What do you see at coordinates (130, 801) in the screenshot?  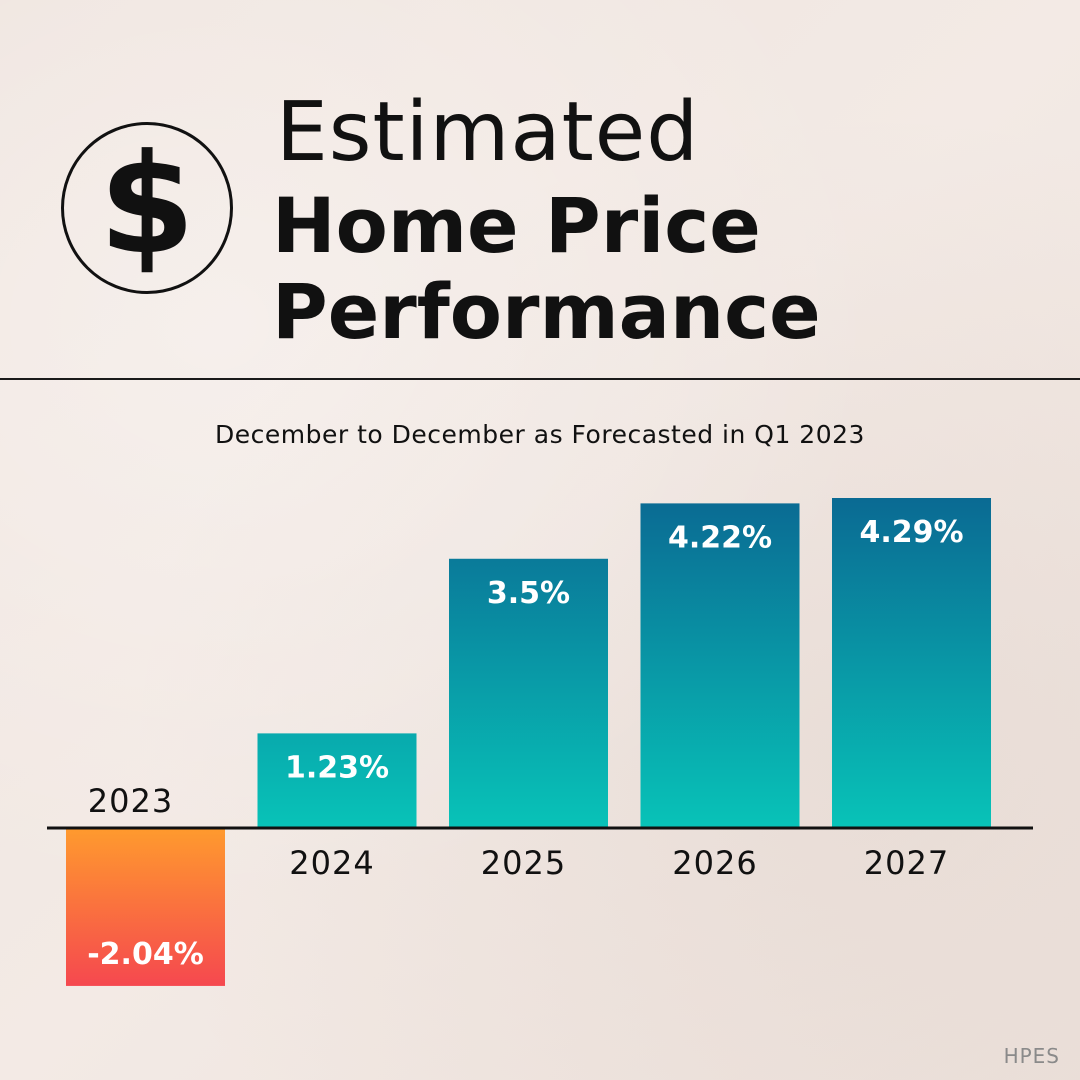 I see `tick-label-2023: 2023` at bounding box center [130, 801].